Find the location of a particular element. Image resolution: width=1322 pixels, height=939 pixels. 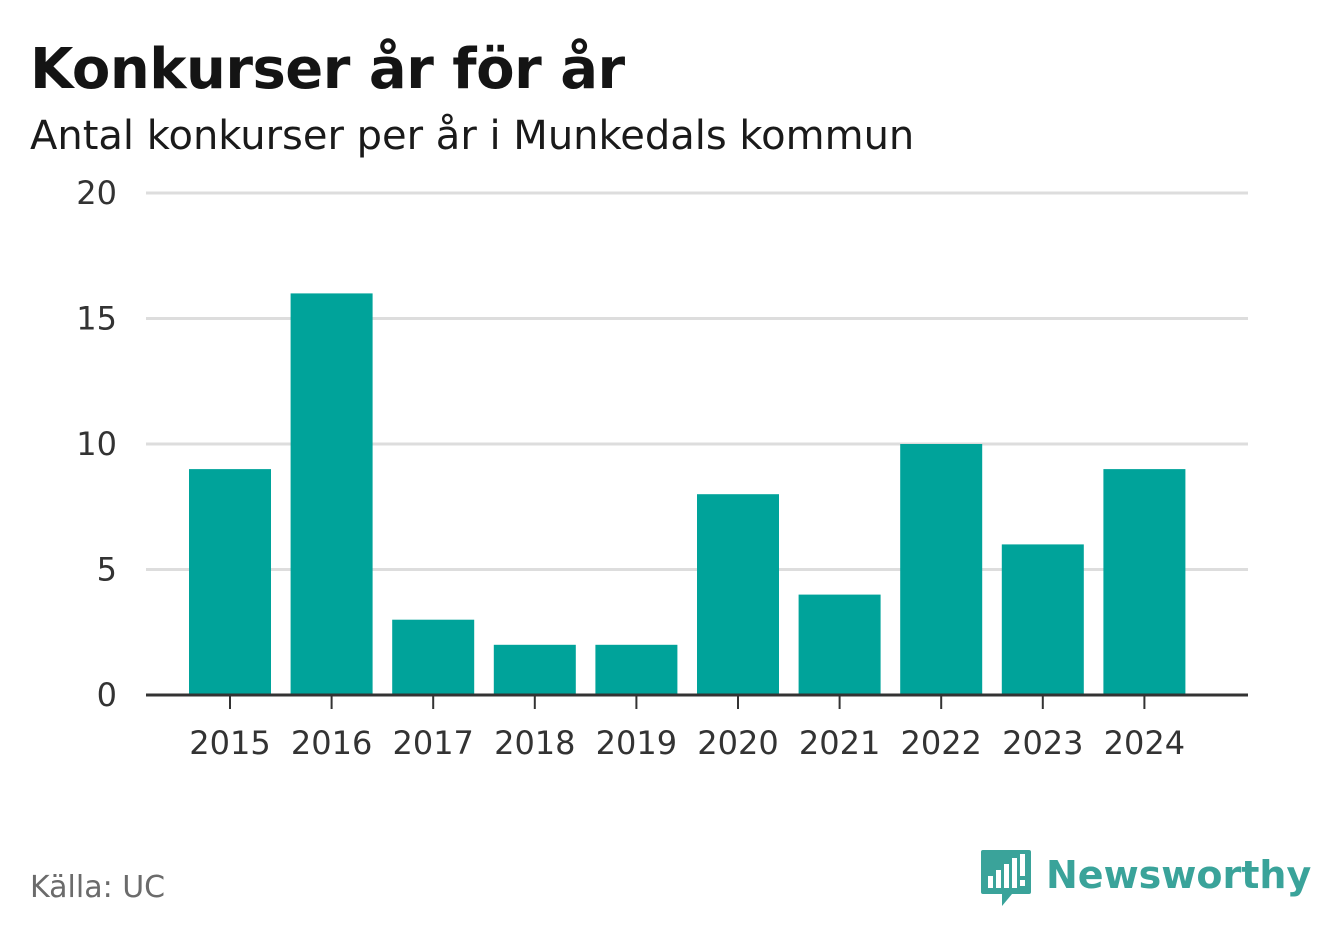

bar-2024 is located at coordinates (1144, 582).